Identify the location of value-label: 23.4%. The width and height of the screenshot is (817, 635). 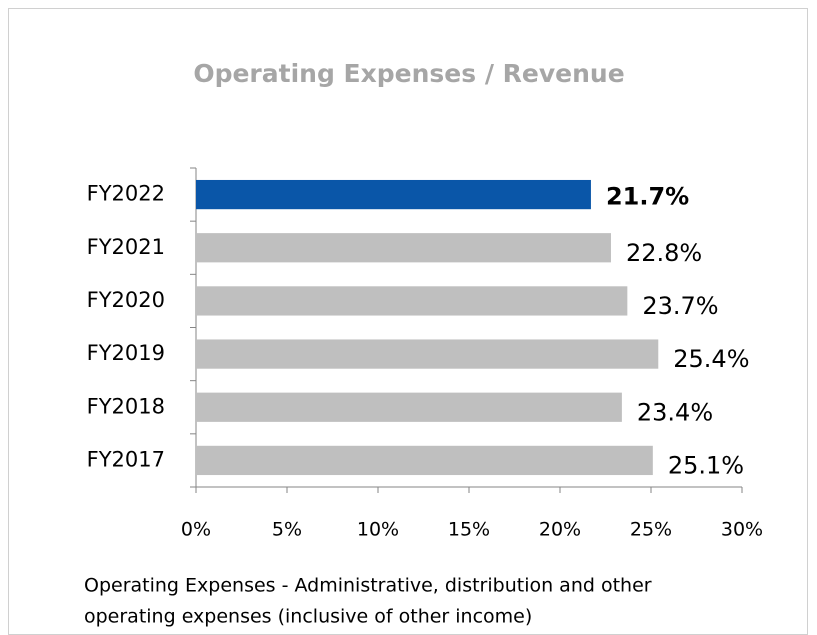
(675, 412).